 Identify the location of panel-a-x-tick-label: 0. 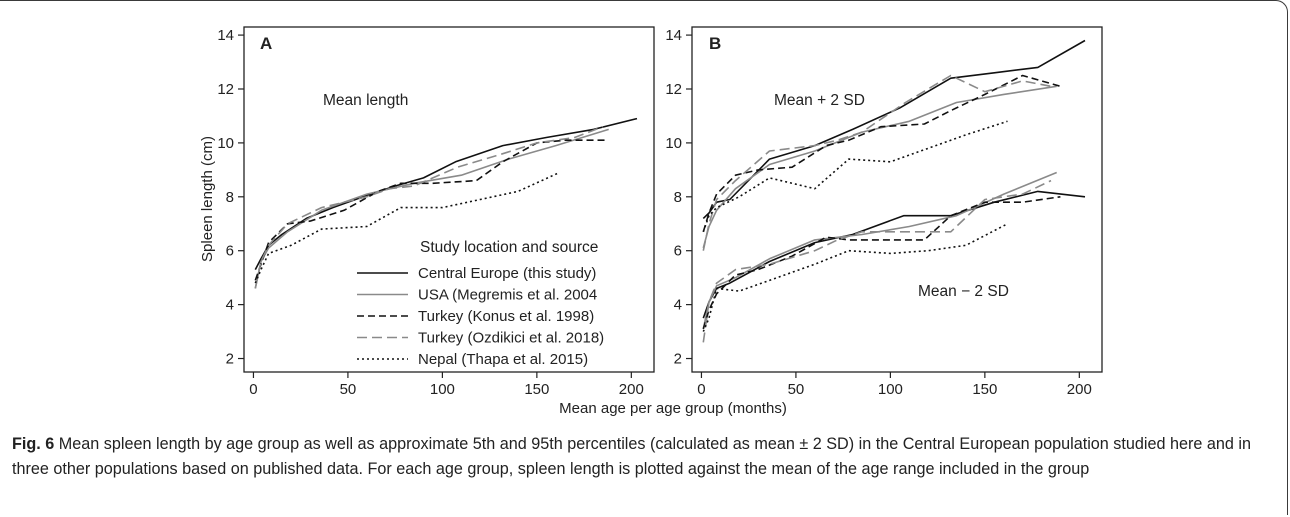
(253, 389).